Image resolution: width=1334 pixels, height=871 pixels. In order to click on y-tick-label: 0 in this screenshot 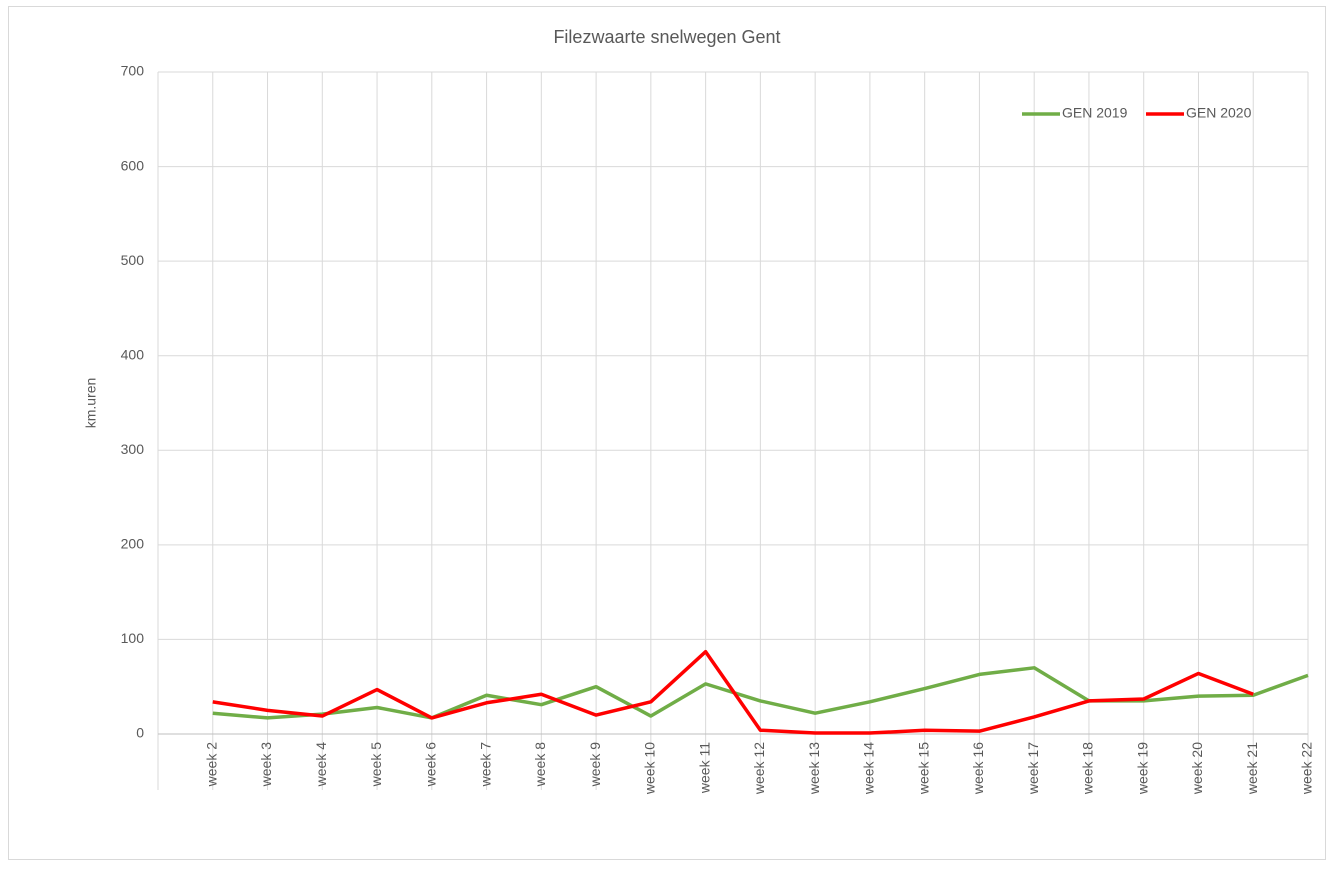, I will do `click(140, 733)`.